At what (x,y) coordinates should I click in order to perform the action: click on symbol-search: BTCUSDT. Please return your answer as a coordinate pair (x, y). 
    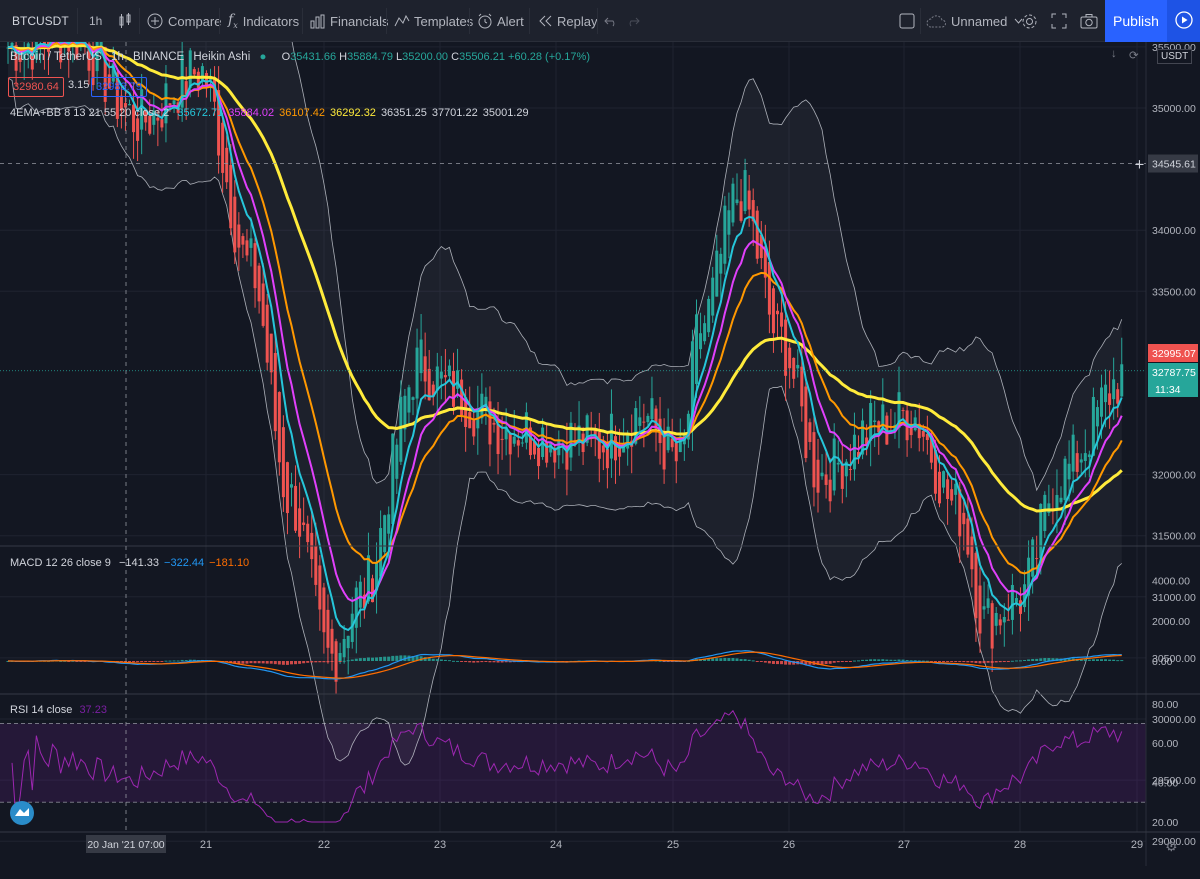
    Looking at the image, I should click on (40, 21).